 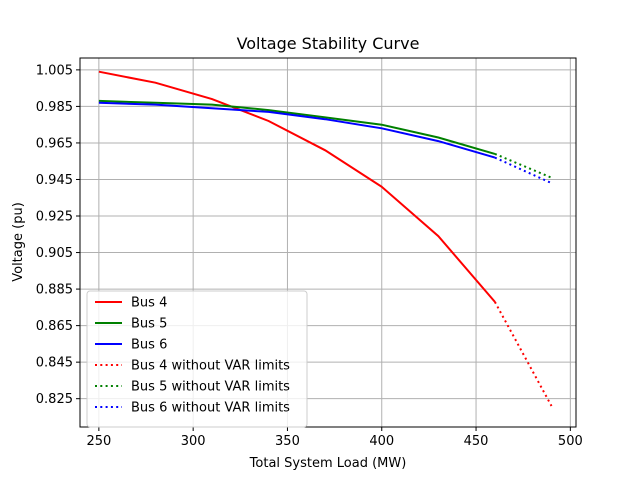 What do you see at coordinates (149, 324) in the screenshot?
I see `legend-label-bus-5: Bus 5` at bounding box center [149, 324].